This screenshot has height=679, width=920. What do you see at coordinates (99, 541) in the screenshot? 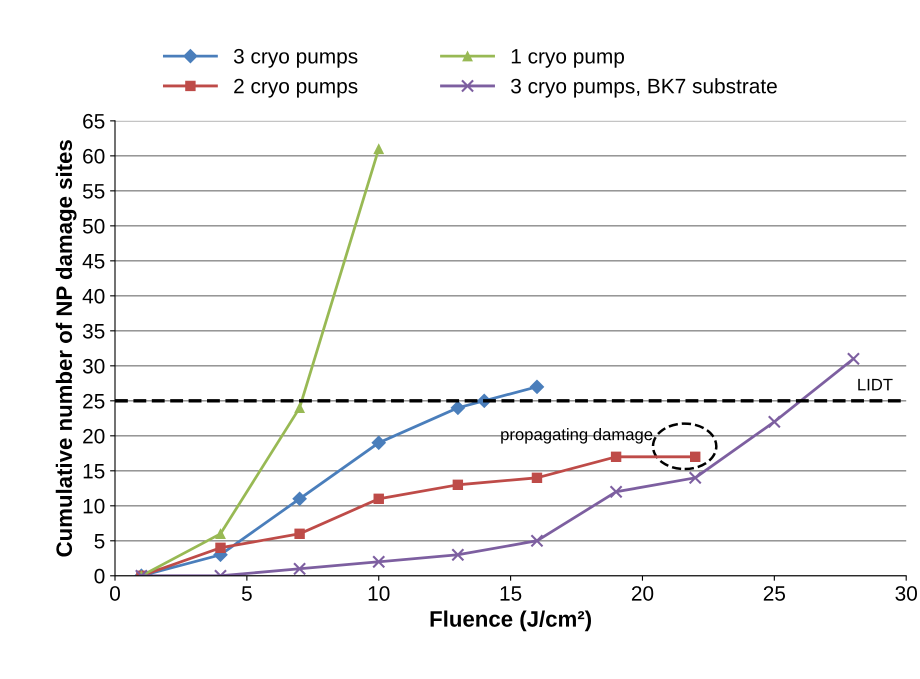
I see `y-tick-label: 5` at bounding box center [99, 541].